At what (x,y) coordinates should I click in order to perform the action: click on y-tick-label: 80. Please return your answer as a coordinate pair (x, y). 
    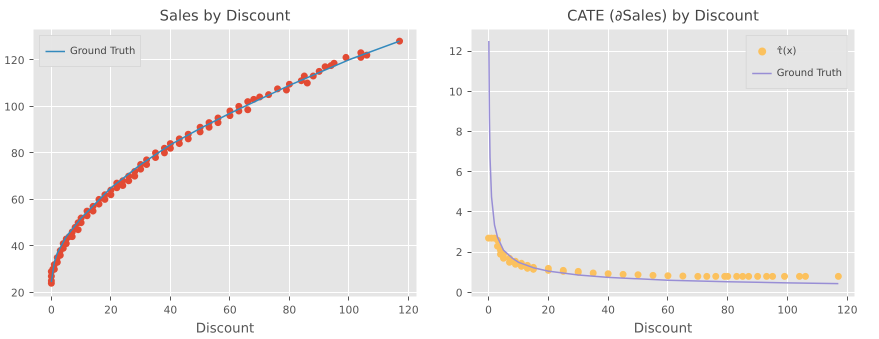
    Looking at the image, I should click on (17, 153).